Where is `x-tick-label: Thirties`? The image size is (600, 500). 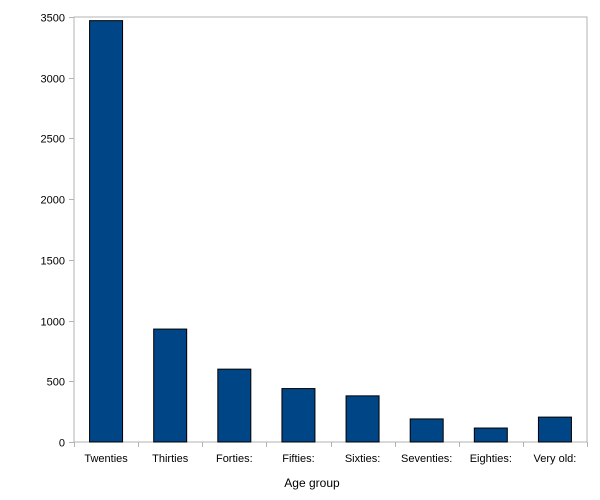
x-tick-label: Thirties is located at coordinates (170, 459).